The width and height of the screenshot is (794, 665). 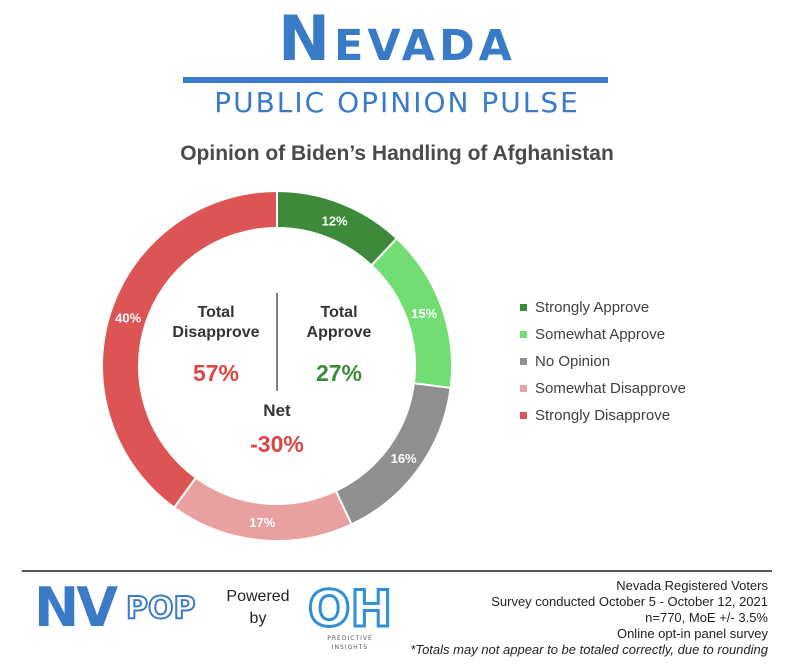 What do you see at coordinates (339, 332) in the screenshot?
I see `approve-label-line2: Approve` at bounding box center [339, 332].